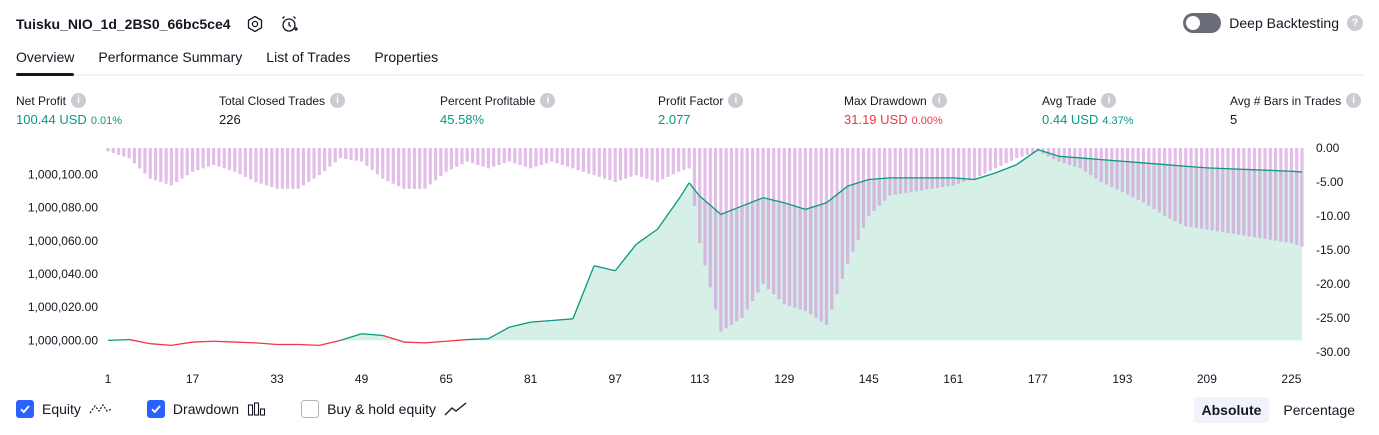 The width and height of the screenshot is (1379, 435). I want to click on tab-overview: Overview, so click(45, 60).